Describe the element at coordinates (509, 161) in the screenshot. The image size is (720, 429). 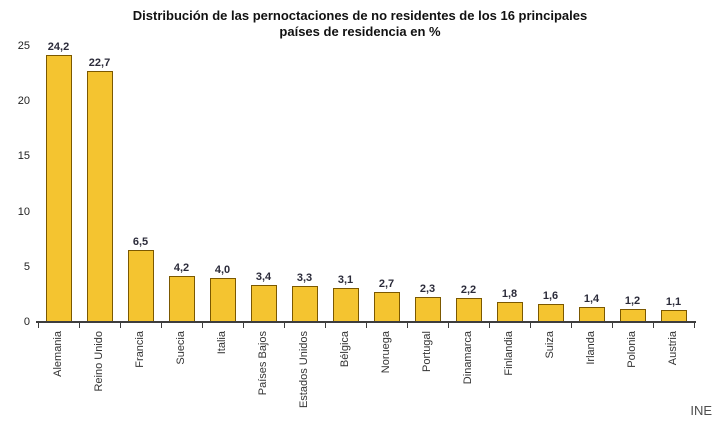
I see `bar-column: 1,8` at that location.